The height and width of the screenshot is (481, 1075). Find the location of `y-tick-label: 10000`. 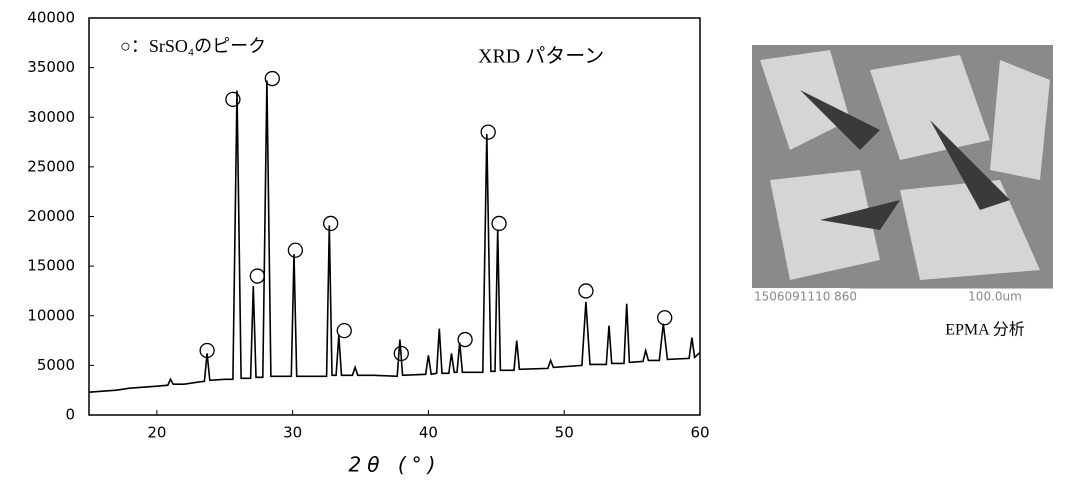

y-tick-label: 10000 is located at coordinates (51, 315).